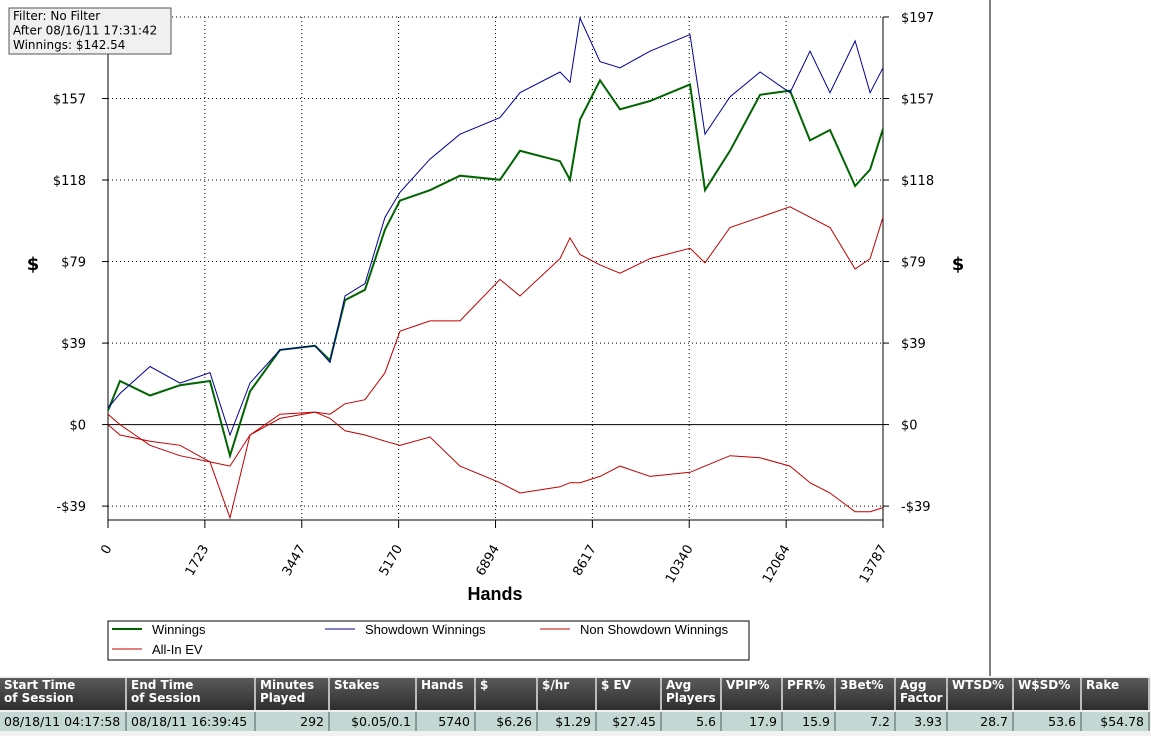 Image resolution: width=1151 pixels, height=736 pixels. I want to click on table-cell: 17.9, so click(752, 721).